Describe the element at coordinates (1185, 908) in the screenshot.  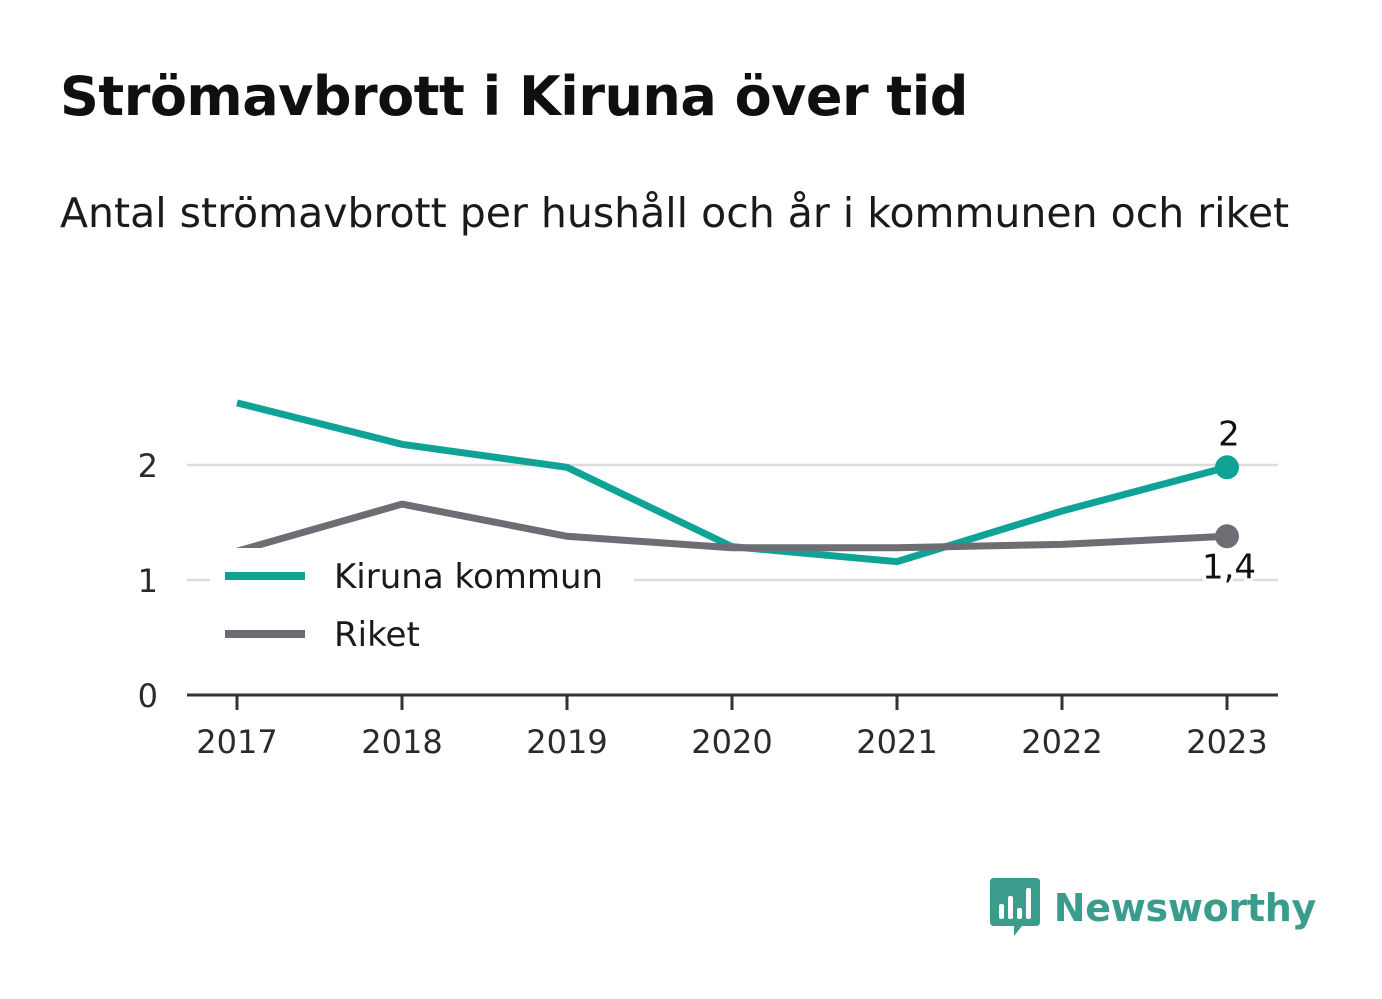
I see `brand-name: Newsworthy` at that location.